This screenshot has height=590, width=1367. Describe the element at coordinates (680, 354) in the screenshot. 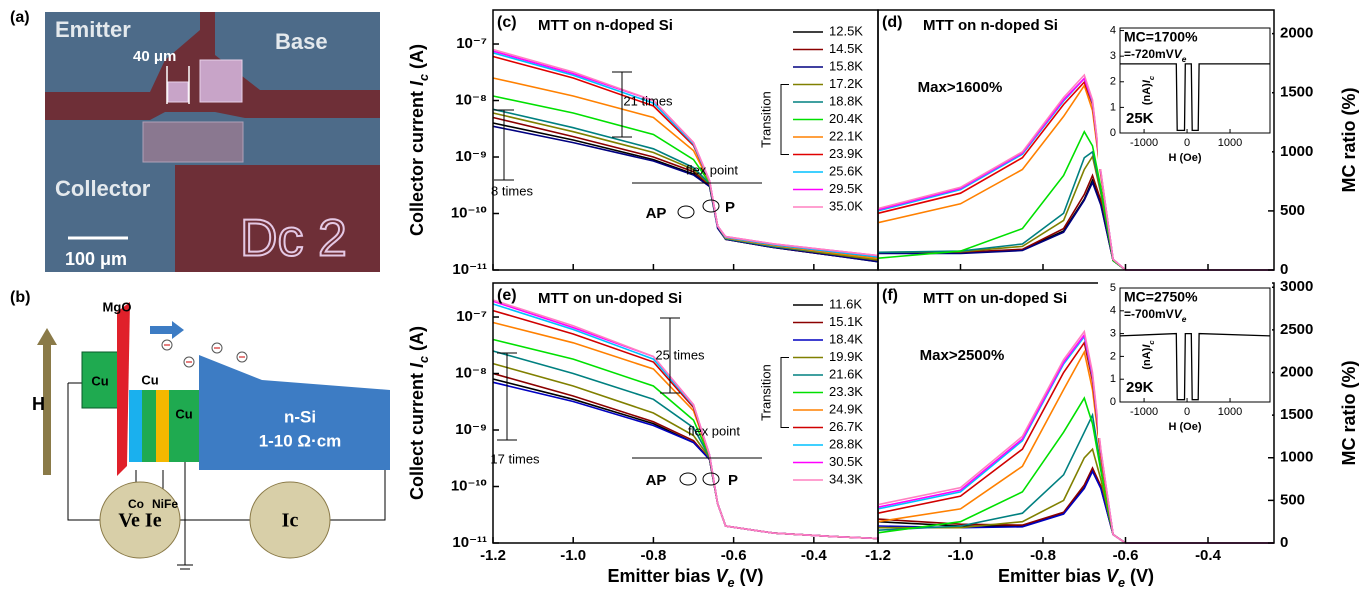

I see `annotation: 25 times` at that location.